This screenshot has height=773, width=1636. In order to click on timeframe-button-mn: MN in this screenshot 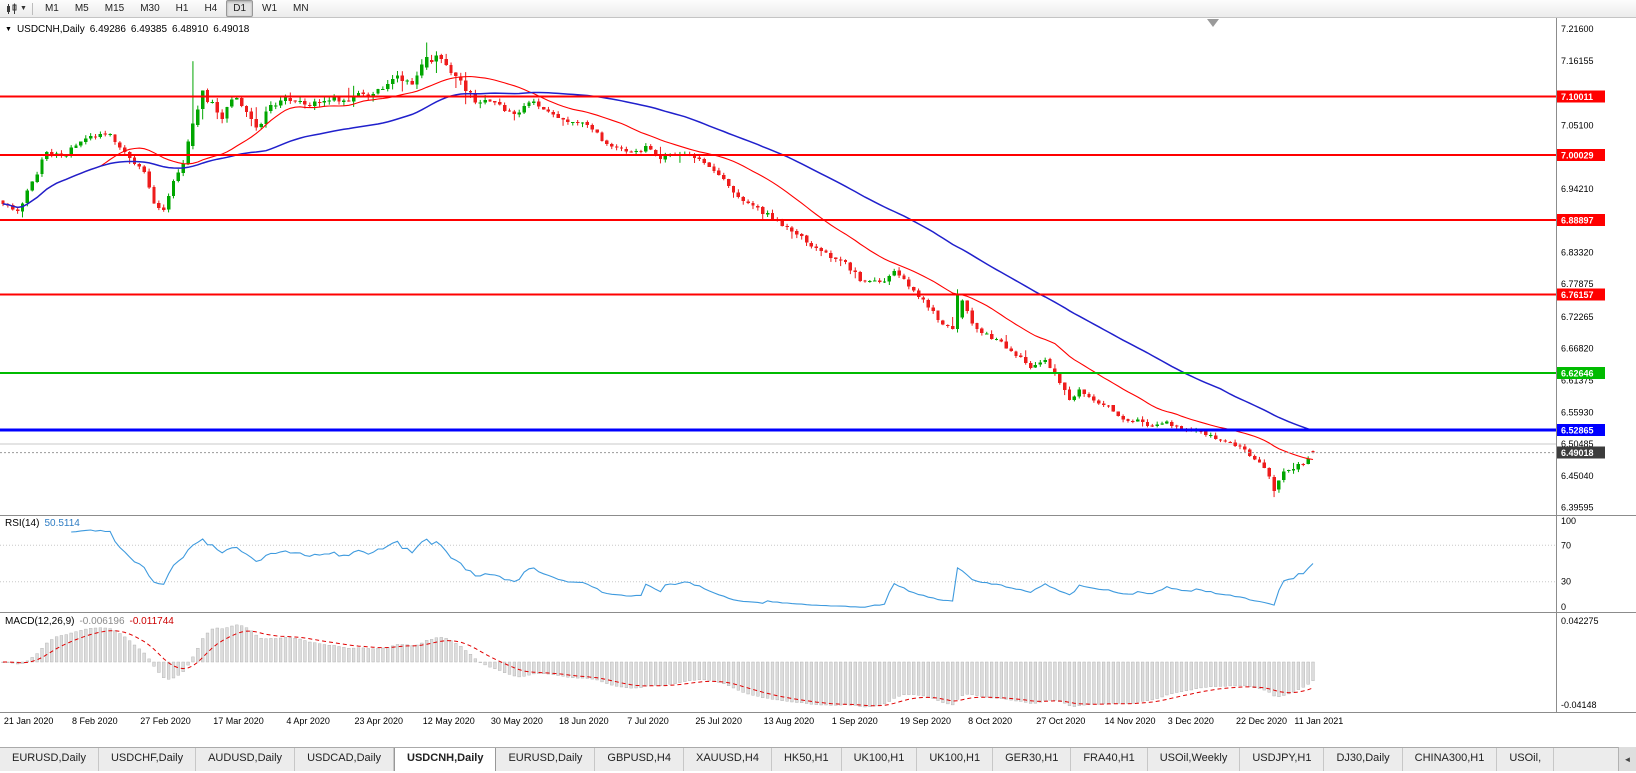, I will do `click(301, 8)`.